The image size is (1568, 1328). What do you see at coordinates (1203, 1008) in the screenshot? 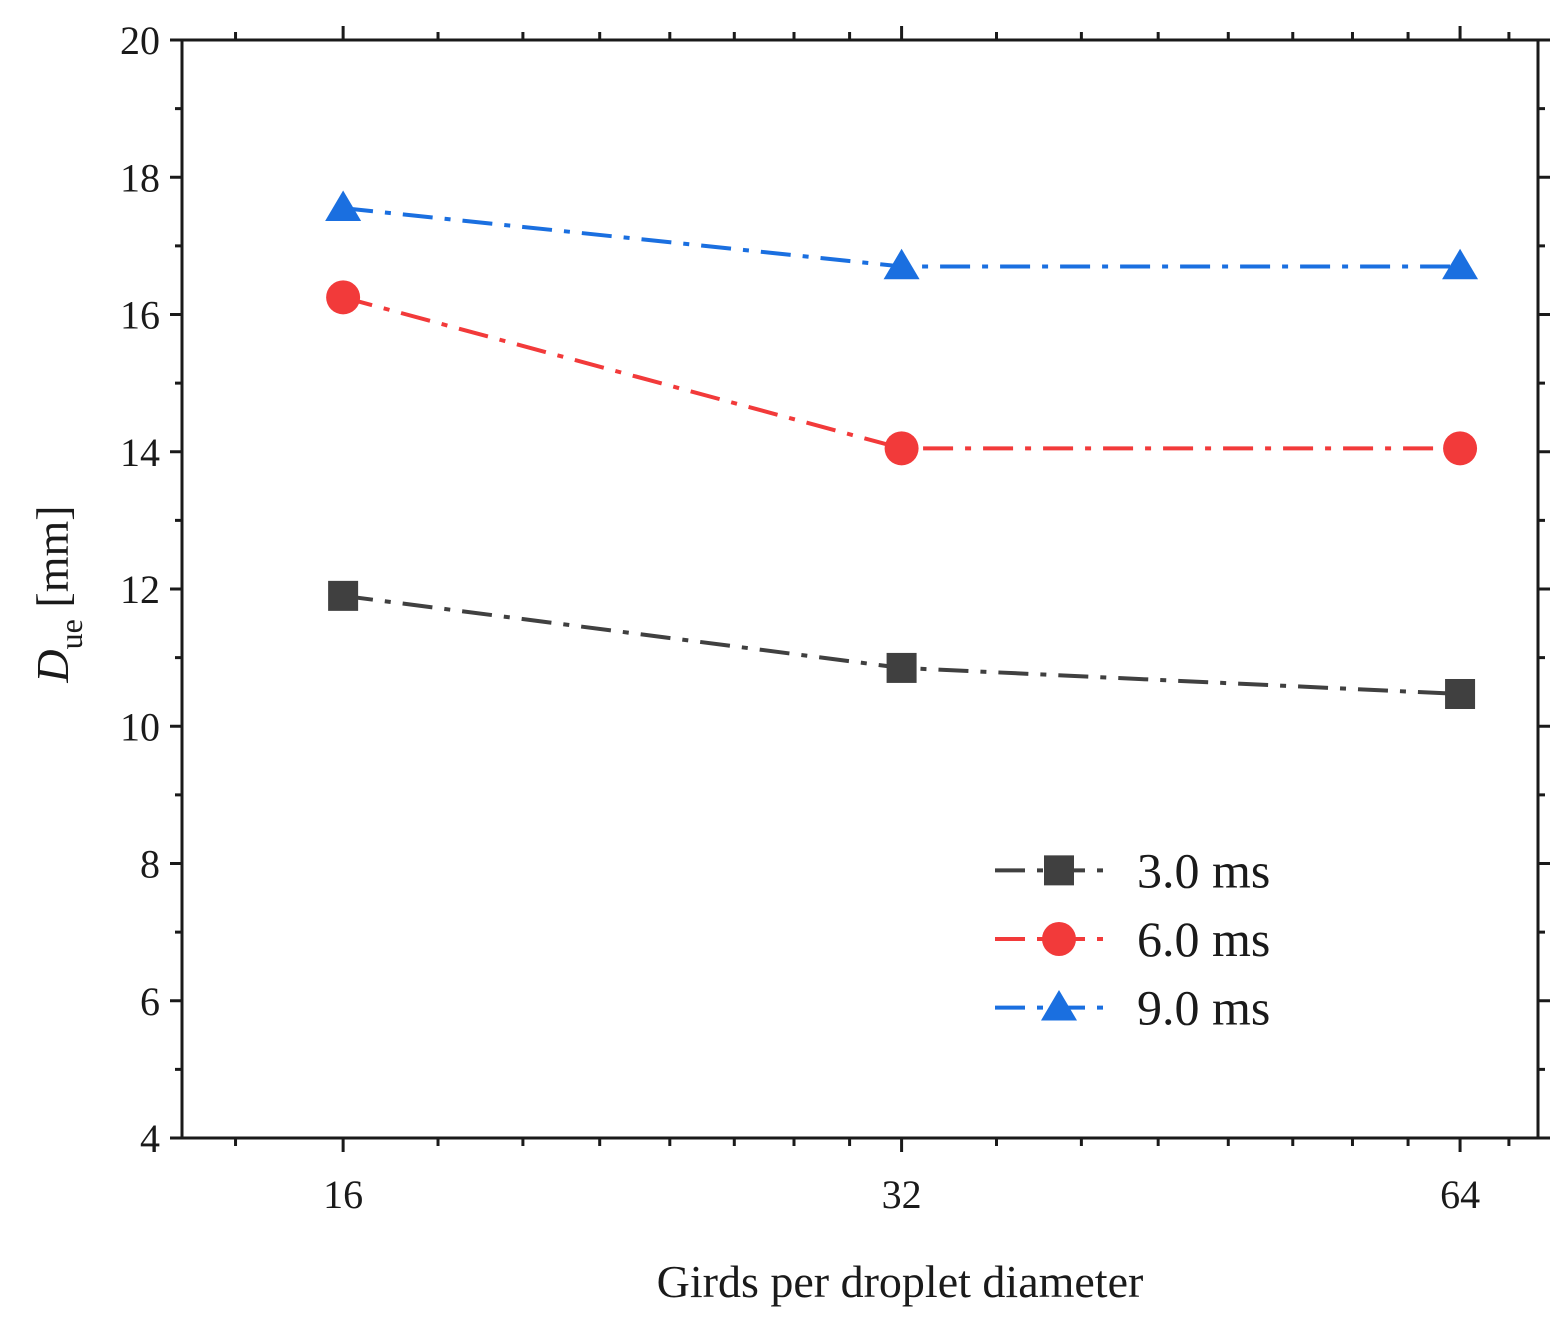
I see `legend-label: 9.0 ms` at bounding box center [1203, 1008].